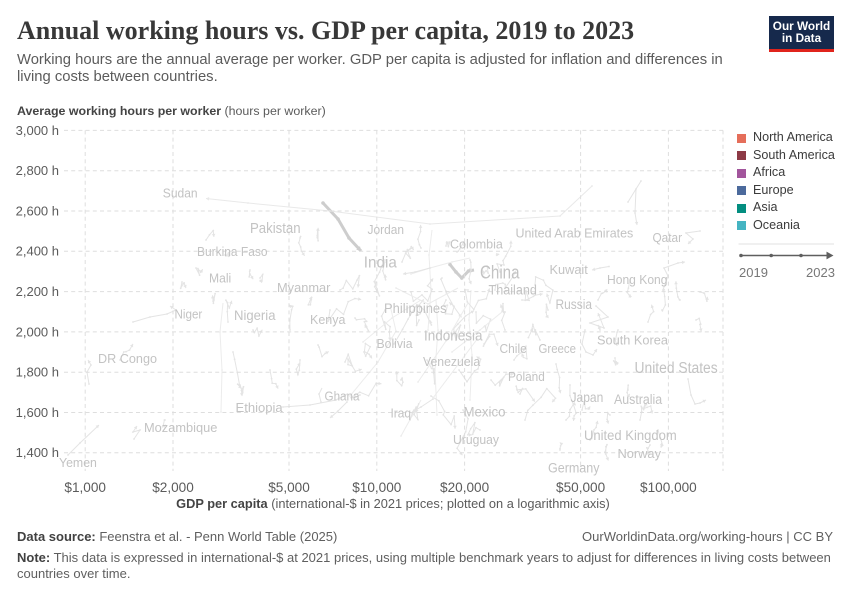  Describe the element at coordinates (415, 308) in the screenshot. I see `svg-text: Philippines` at that location.